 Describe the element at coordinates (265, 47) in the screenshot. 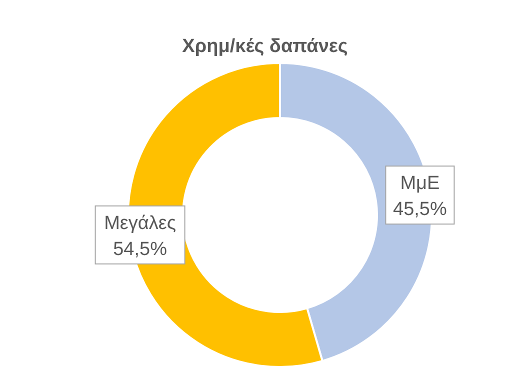

I see `chart-title: Χρημ/κές δαπάνες` at that location.